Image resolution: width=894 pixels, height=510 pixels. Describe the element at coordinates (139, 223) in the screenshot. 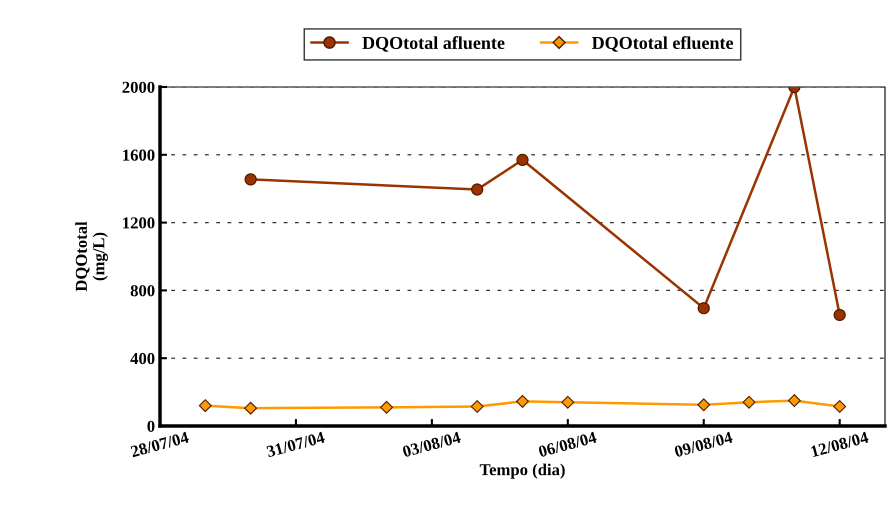

I see `y-tick-label: 1200` at that location.